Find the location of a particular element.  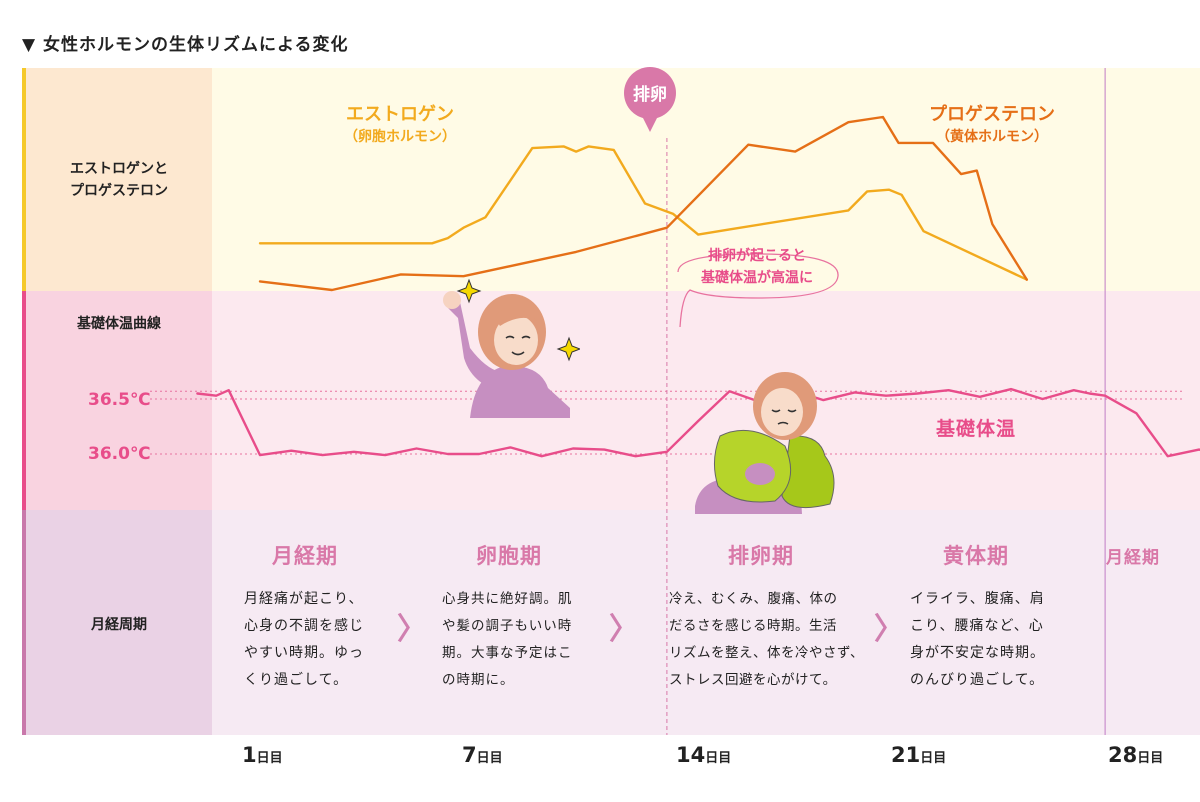

hormones-row-label-line2: プロゲステロン is located at coordinates (119, 191).